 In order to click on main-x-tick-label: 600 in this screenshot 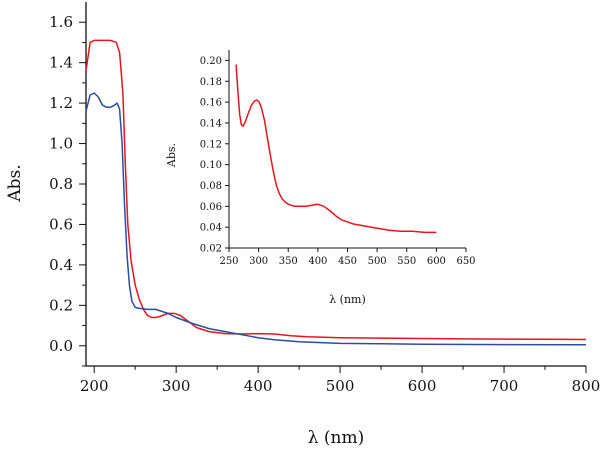, I will do `click(422, 386)`.